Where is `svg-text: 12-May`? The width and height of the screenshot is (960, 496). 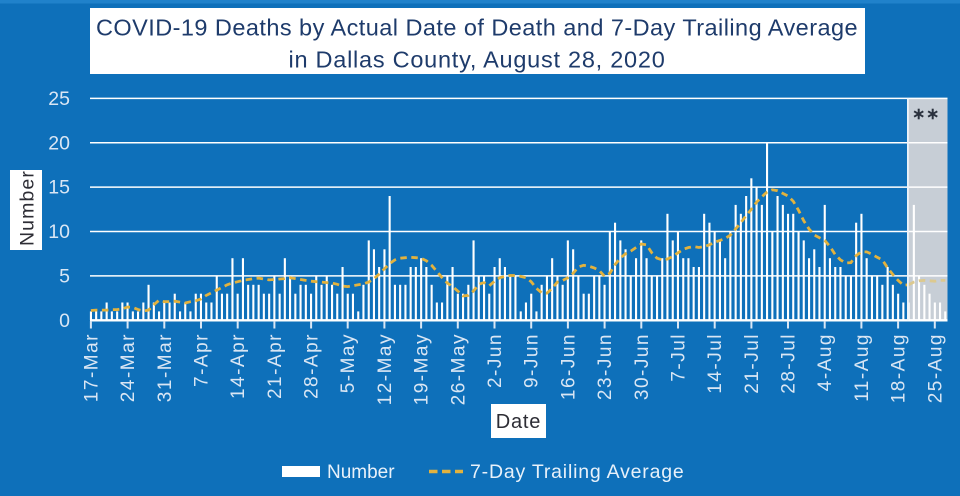
svg-text: 12-May is located at coordinates (385, 369).